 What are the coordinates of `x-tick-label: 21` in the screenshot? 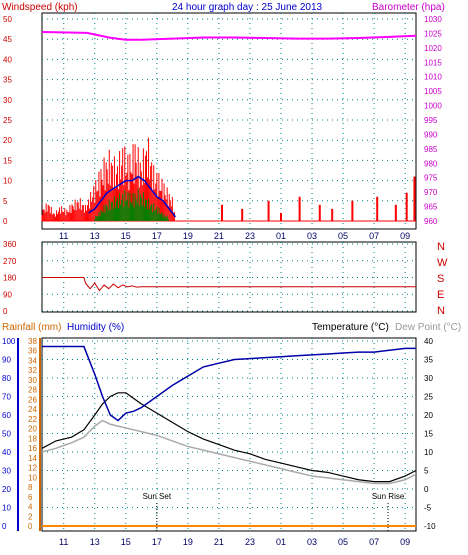 It's located at (219, 236).